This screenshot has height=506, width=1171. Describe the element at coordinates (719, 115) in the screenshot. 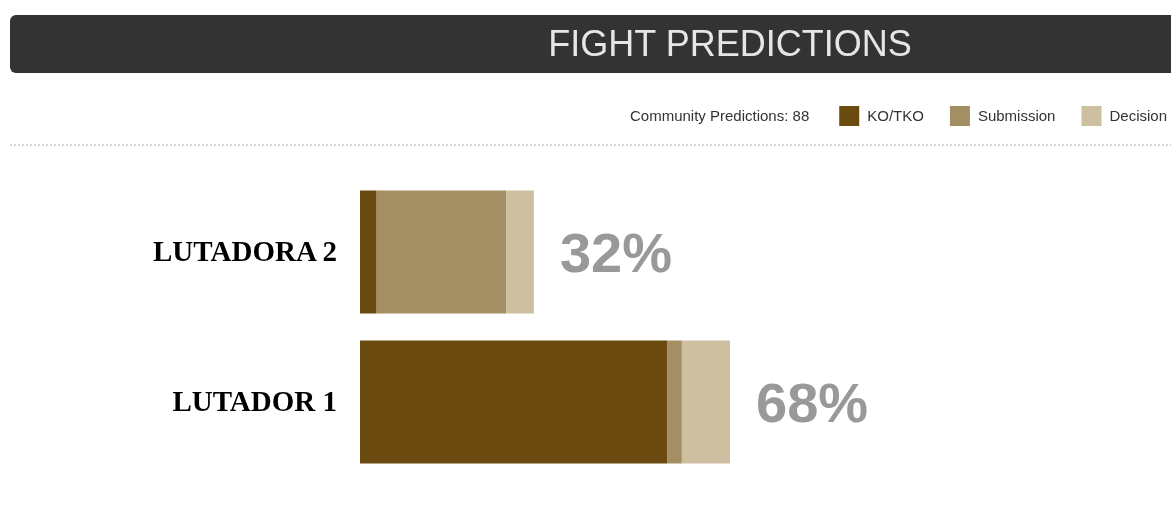

I see `text: Community Predictions: 88` at that location.